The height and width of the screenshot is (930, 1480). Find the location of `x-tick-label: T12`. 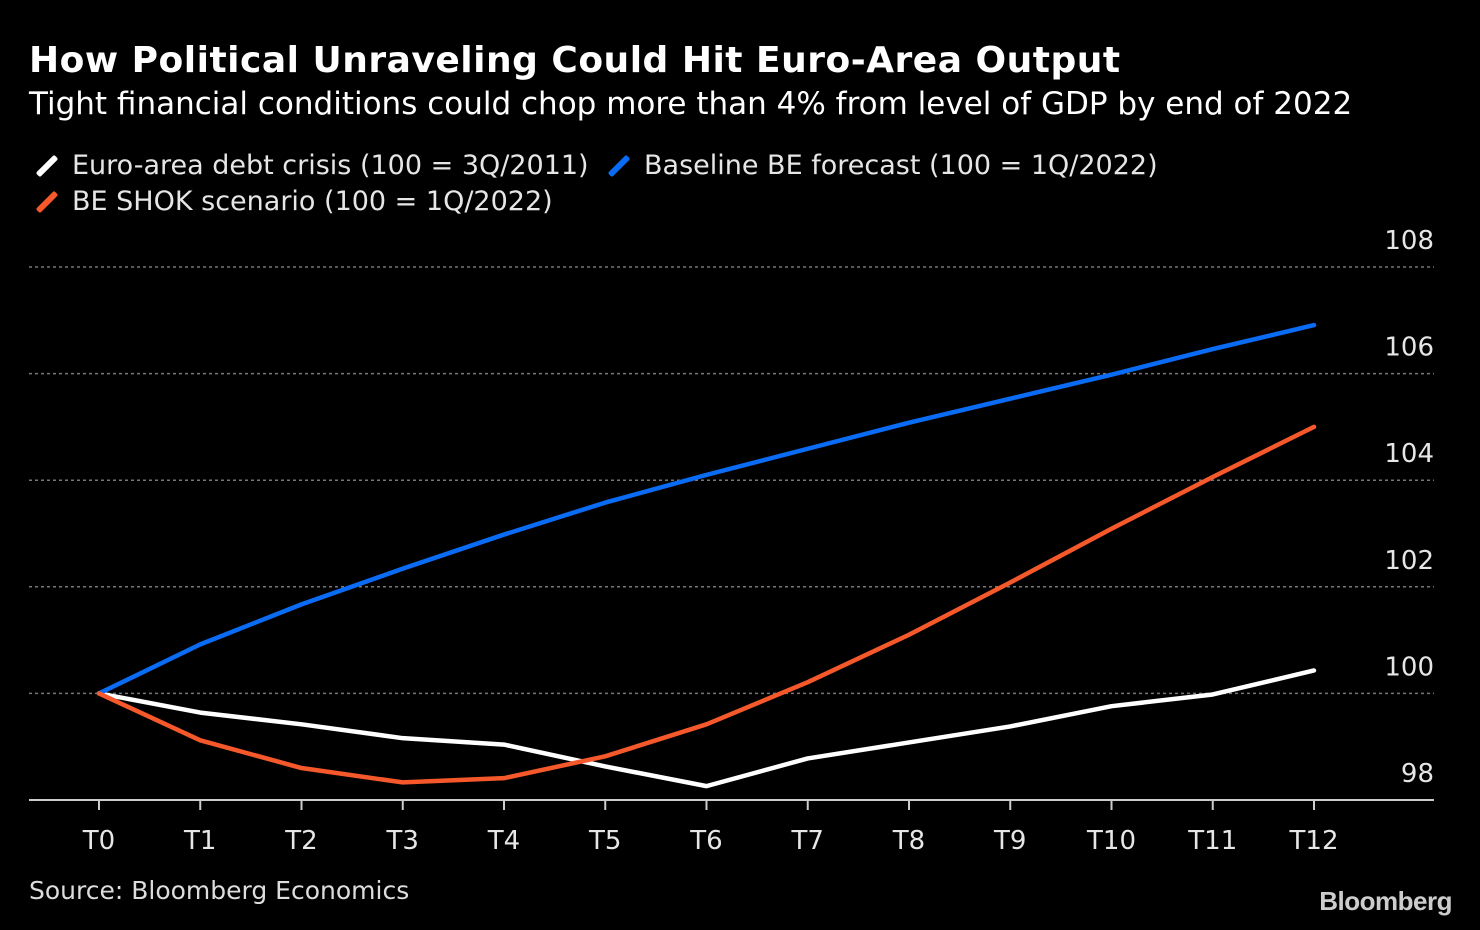

x-tick-label: T12 is located at coordinates (1314, 841).